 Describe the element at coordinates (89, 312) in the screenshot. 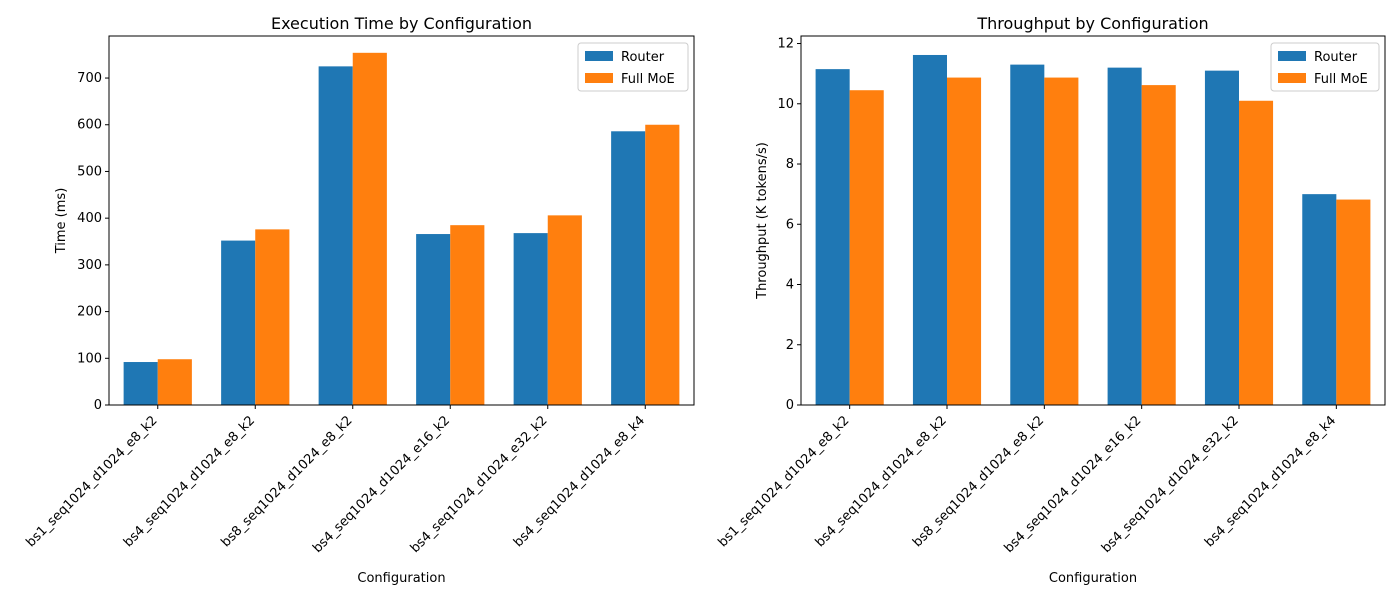

I see `y-tick-label: 200` at that location.